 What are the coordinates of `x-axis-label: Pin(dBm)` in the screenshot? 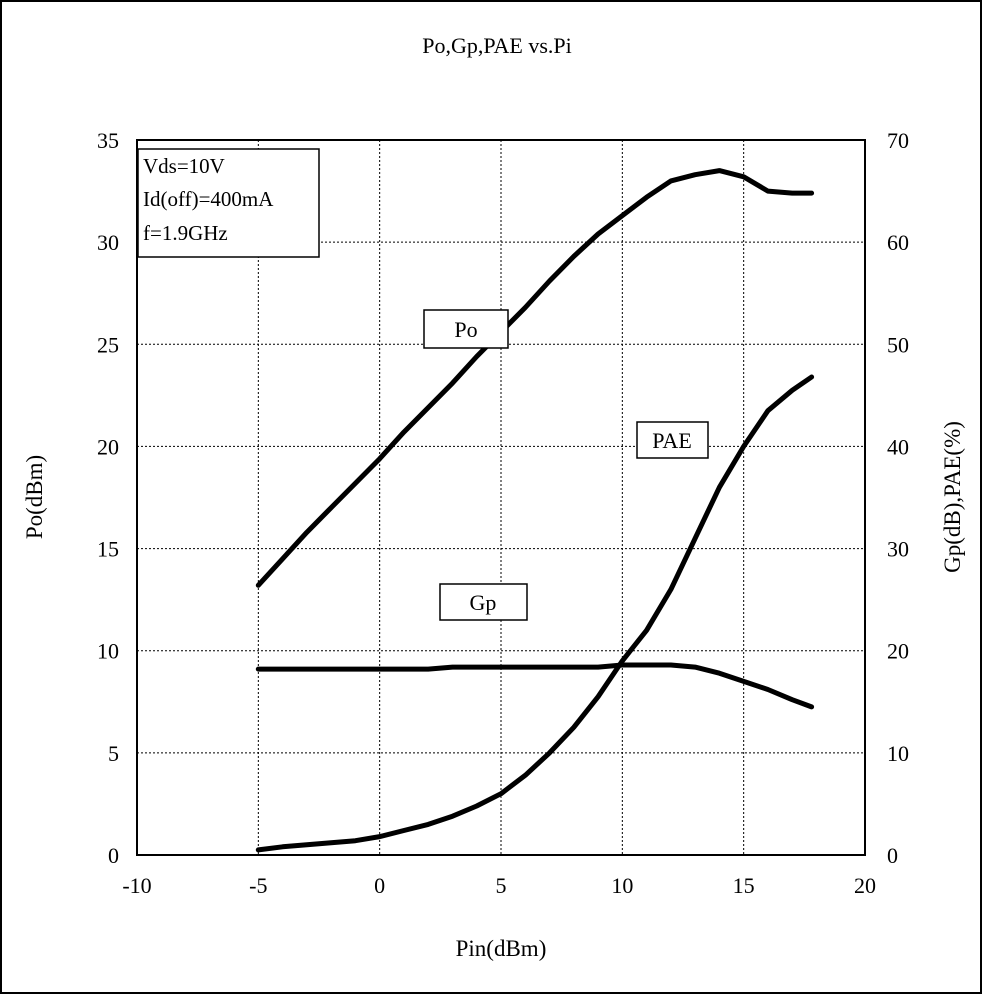 It's located at (501, 948).